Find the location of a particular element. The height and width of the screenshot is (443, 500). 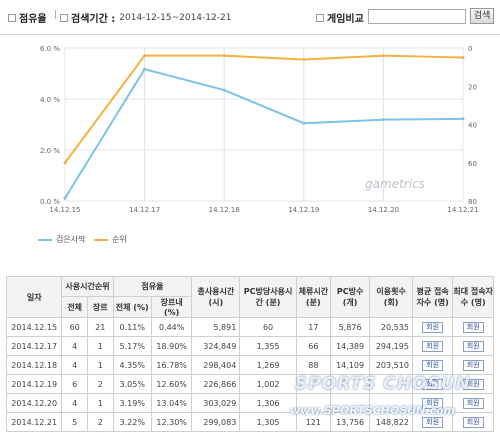

compare-checkbox is located at coordinates (320, 17).